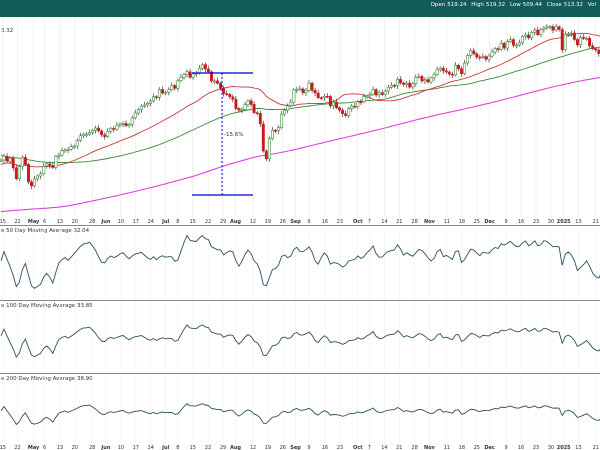 This screenshot has height=450, width=600. What do you see at coordinates (193, 447) in the screenshot?
I see `x-tick-label: 15` at bounding box center [193, 447].